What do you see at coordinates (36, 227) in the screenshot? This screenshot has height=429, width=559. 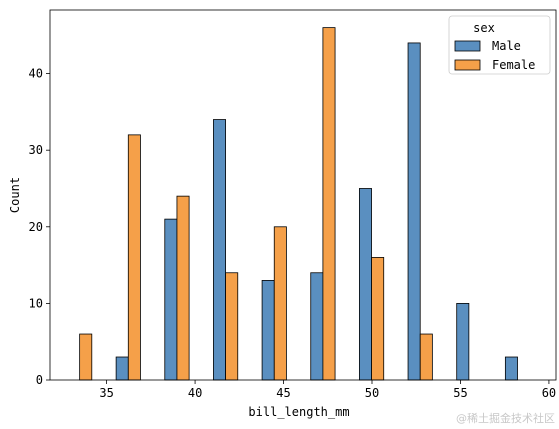 I see `y-tick-label: 20` at bounding box center [36, 227].